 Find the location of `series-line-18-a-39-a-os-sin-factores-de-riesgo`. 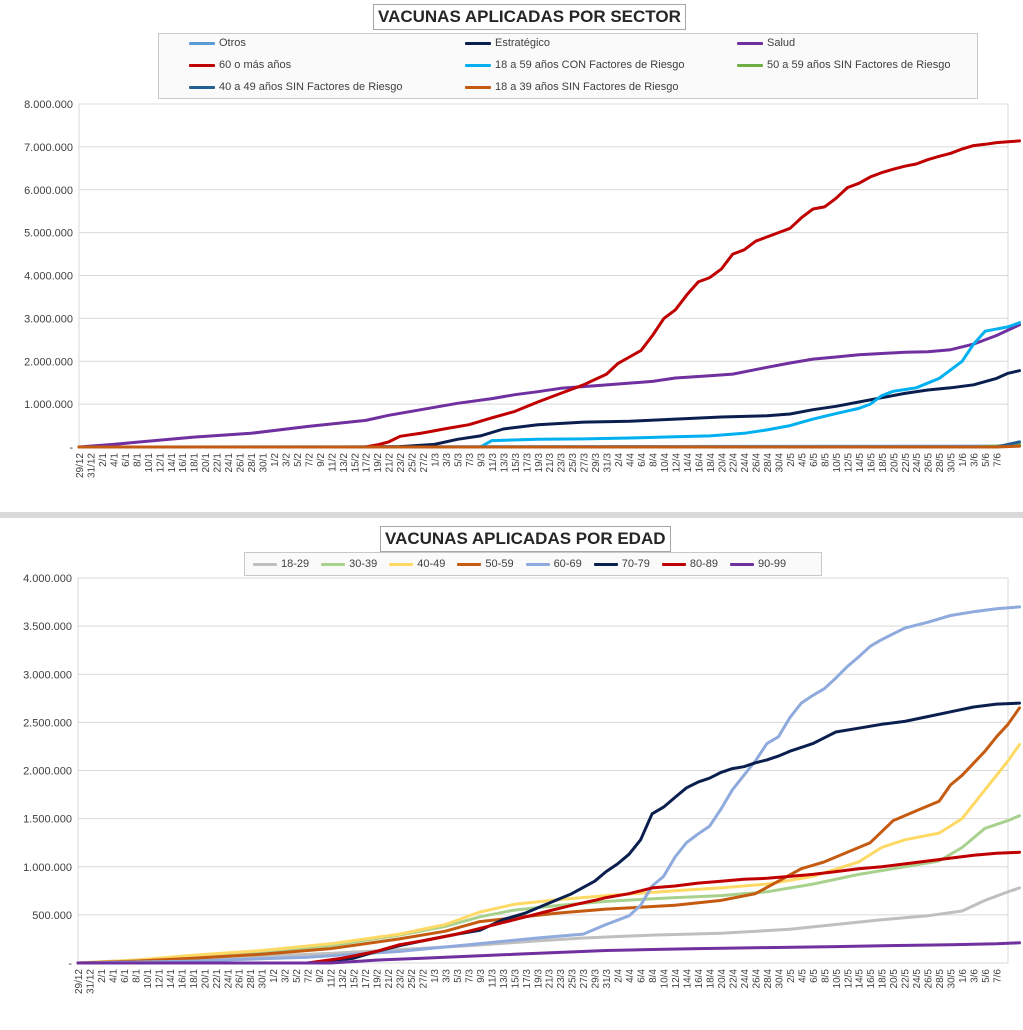

series-line-18-a-39-a-os-sin-factores-de-riesgo is located at coordinates (549, 446).